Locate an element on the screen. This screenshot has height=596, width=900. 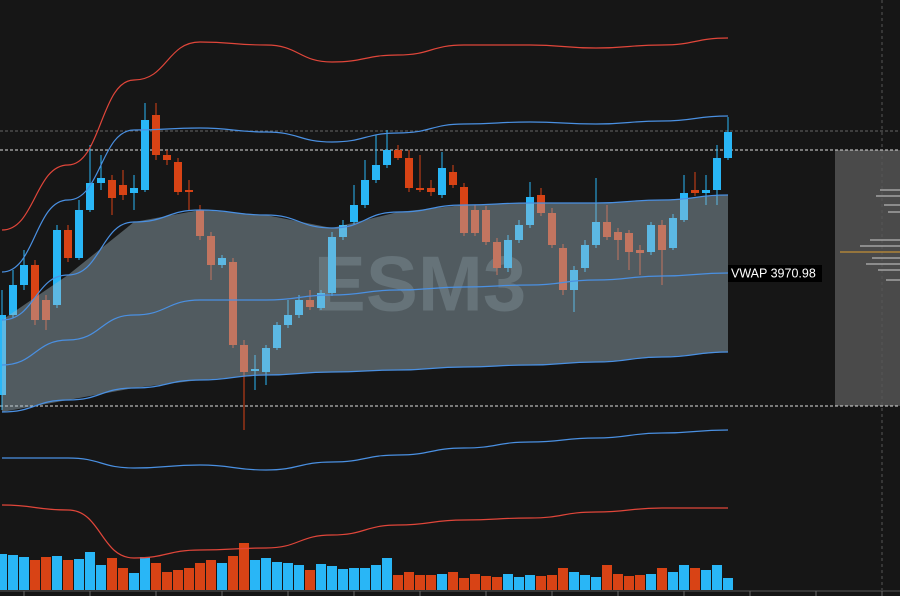
watermark: ESM3 is located at coordinates (420, 284).